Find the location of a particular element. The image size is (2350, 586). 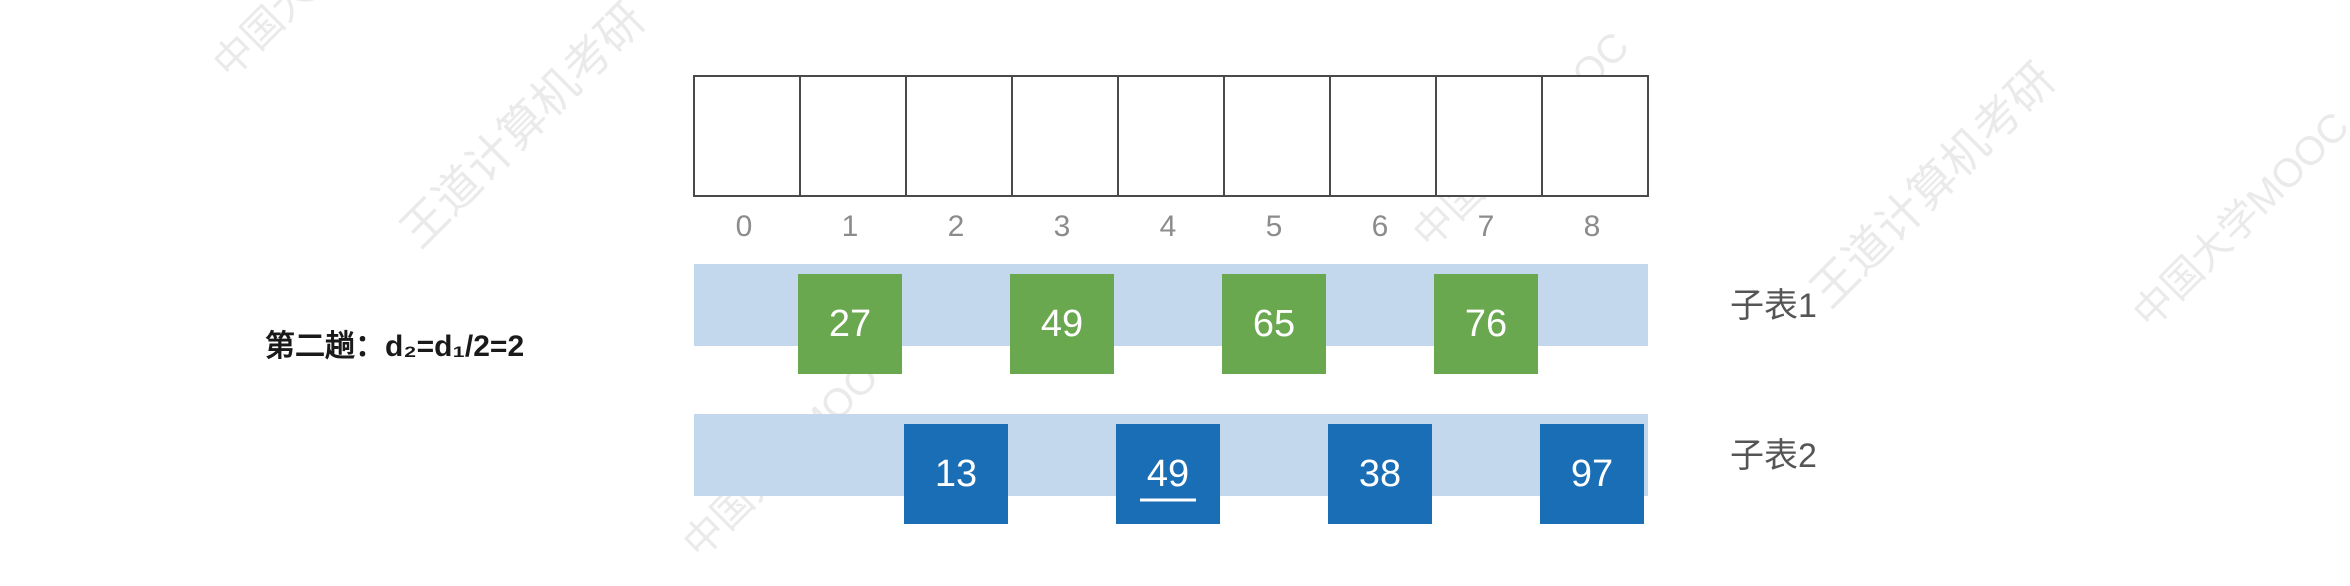

index-label: 3 is located at coordinates (1062, 226).